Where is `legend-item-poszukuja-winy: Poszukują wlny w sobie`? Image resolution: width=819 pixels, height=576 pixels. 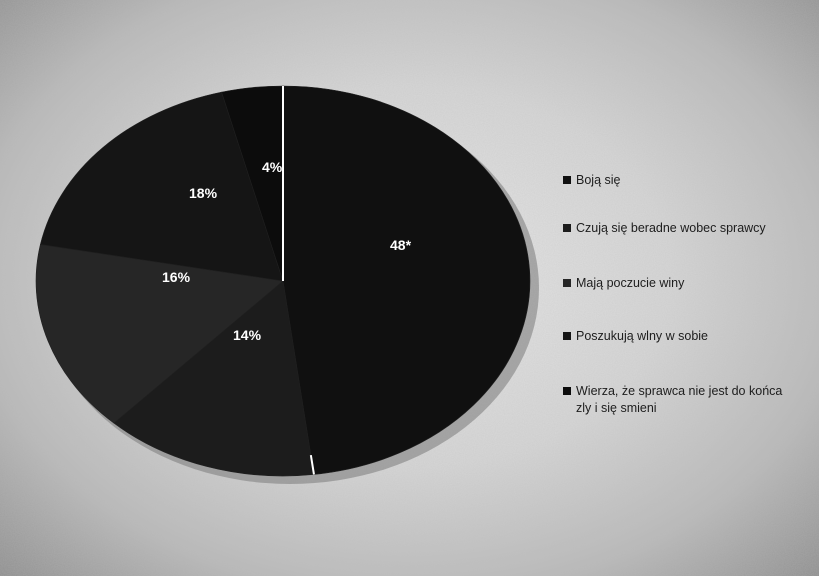
legend-item-poszukuja-winy: Poszukują wlny w sobie is located at coordinates (635, 336).